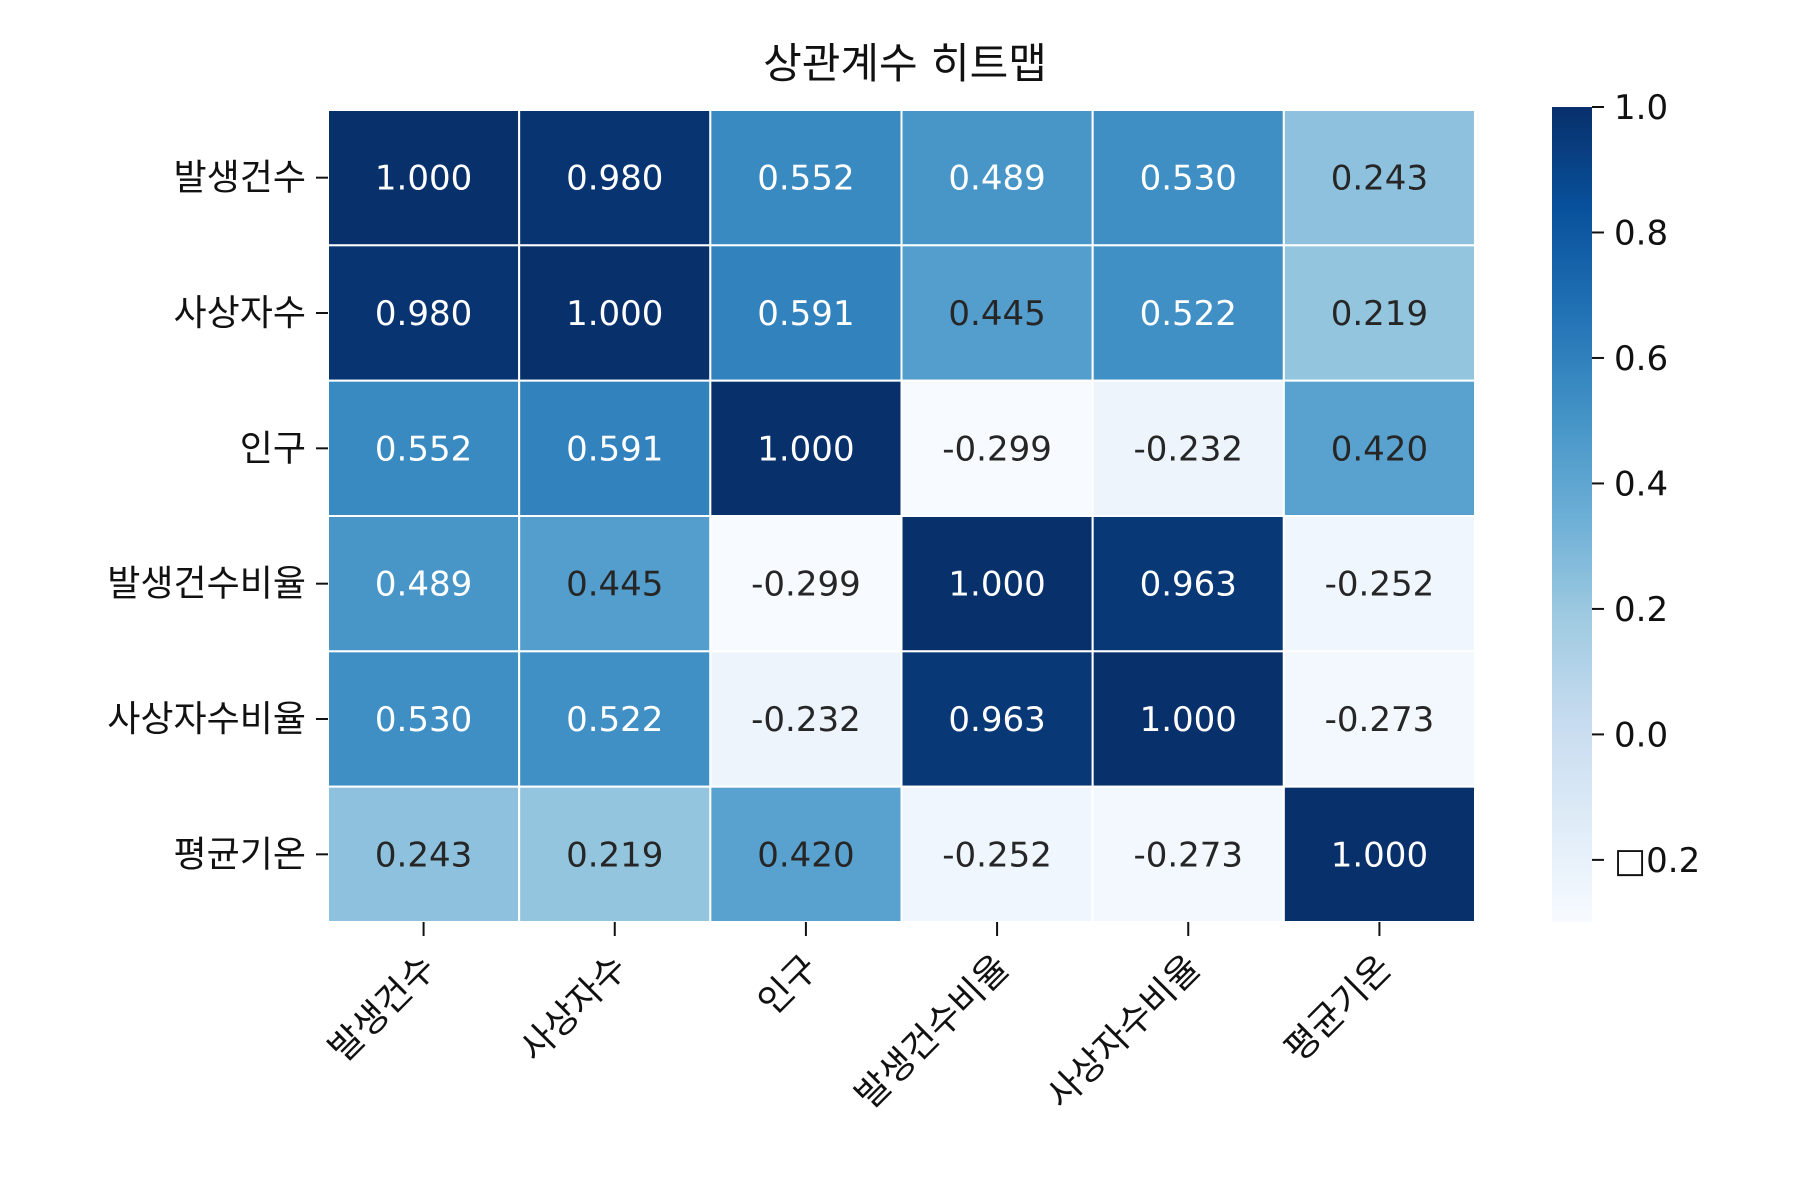 The width and height of the screenshot is (1800, 1200). I want to click on x-tick-label-3: 발생건수비율, so click(933, 1032).